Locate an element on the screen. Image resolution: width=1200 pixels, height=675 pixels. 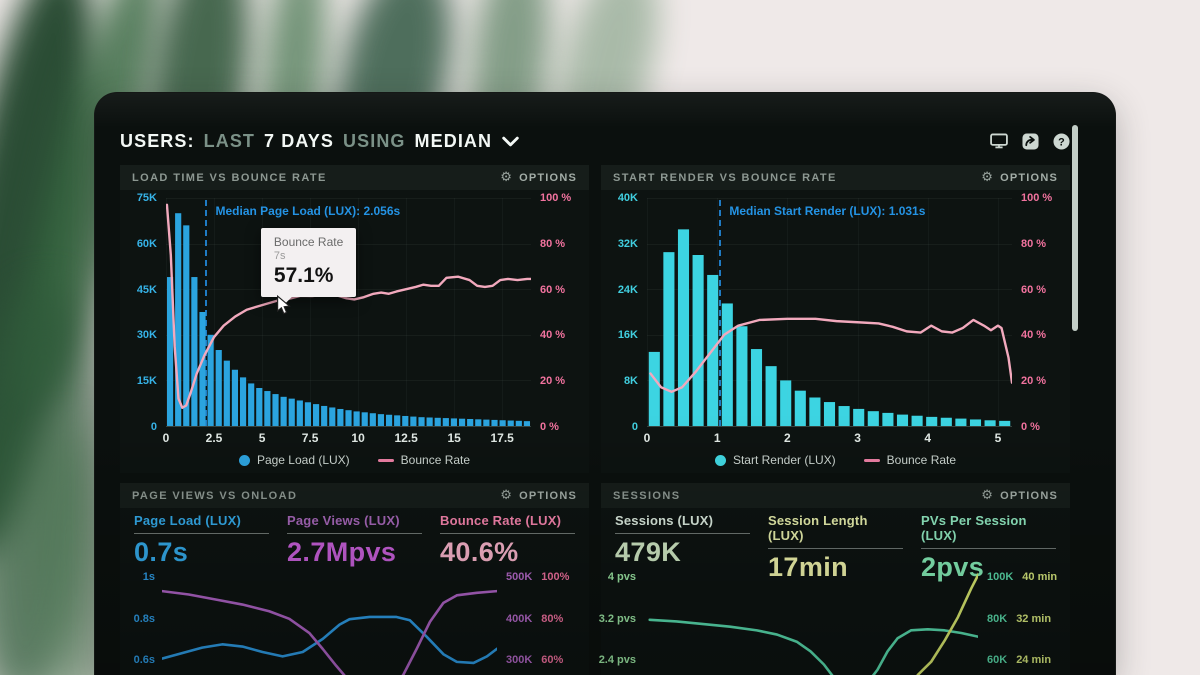
axis-tick: 60K is located at coordinates (997, 660).